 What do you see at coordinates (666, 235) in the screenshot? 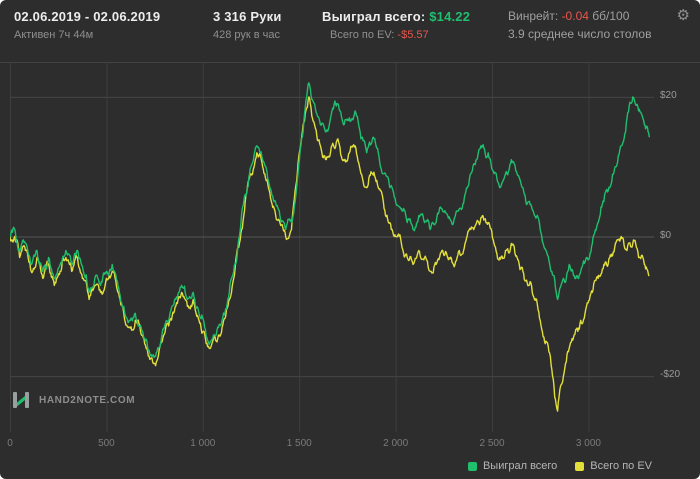
I see `y-tick-label: $0` at bounding box center [666, 235].